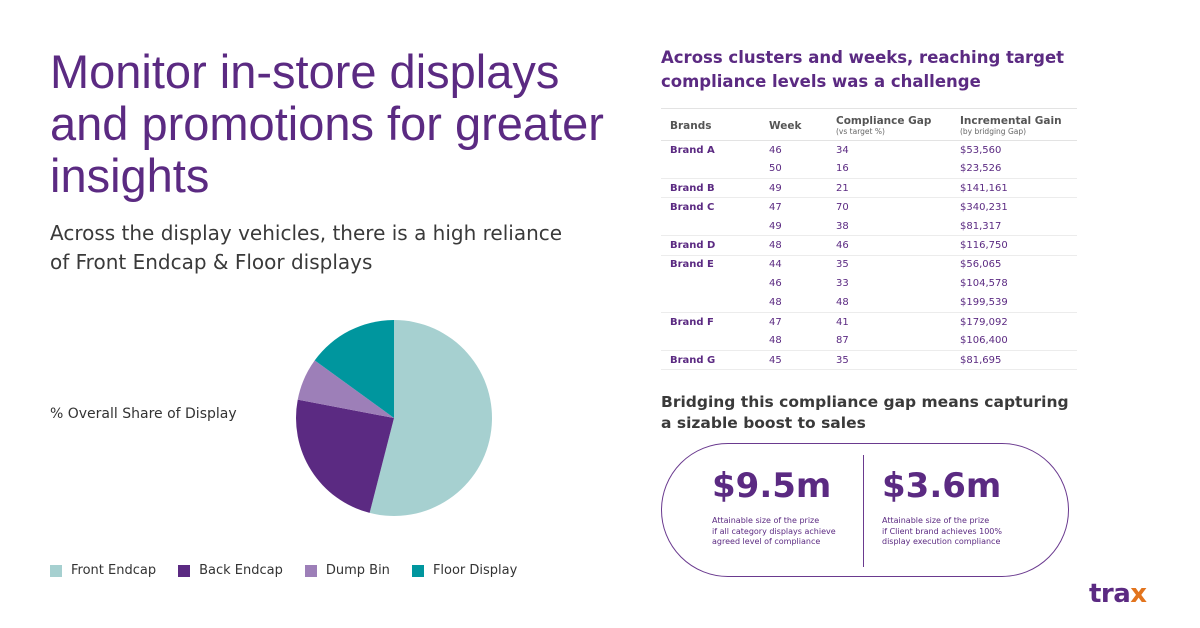 This screenshot has width=1200, height=628. I want to click on trax-logo: trax, so click(1118, 594).